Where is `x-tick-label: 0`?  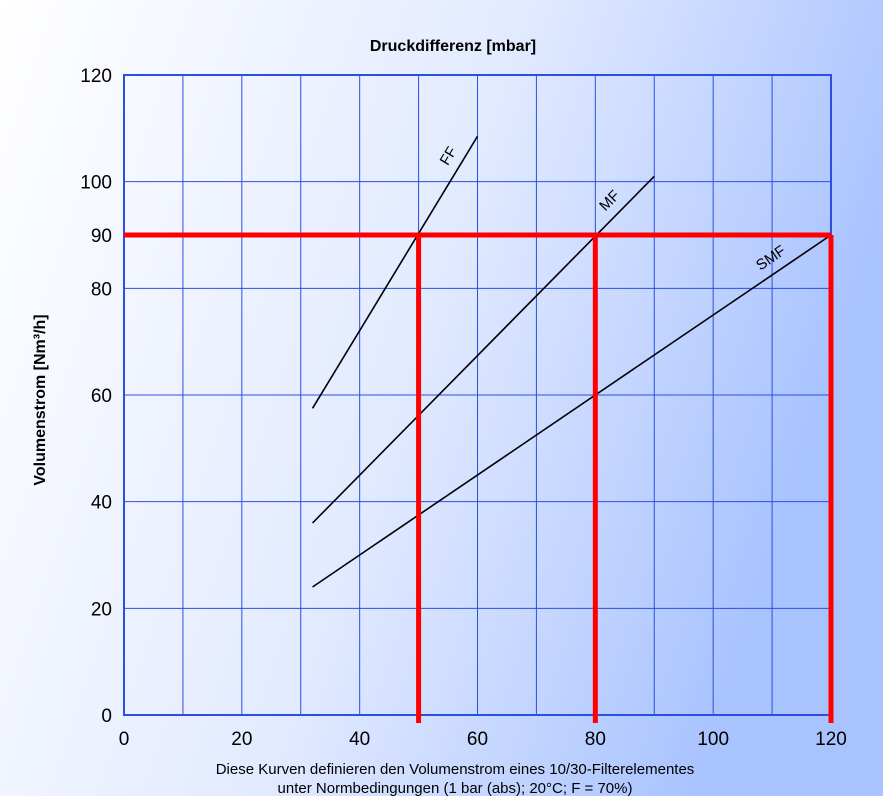
x-tick-label: 0 is located at coordinates (124, 739).